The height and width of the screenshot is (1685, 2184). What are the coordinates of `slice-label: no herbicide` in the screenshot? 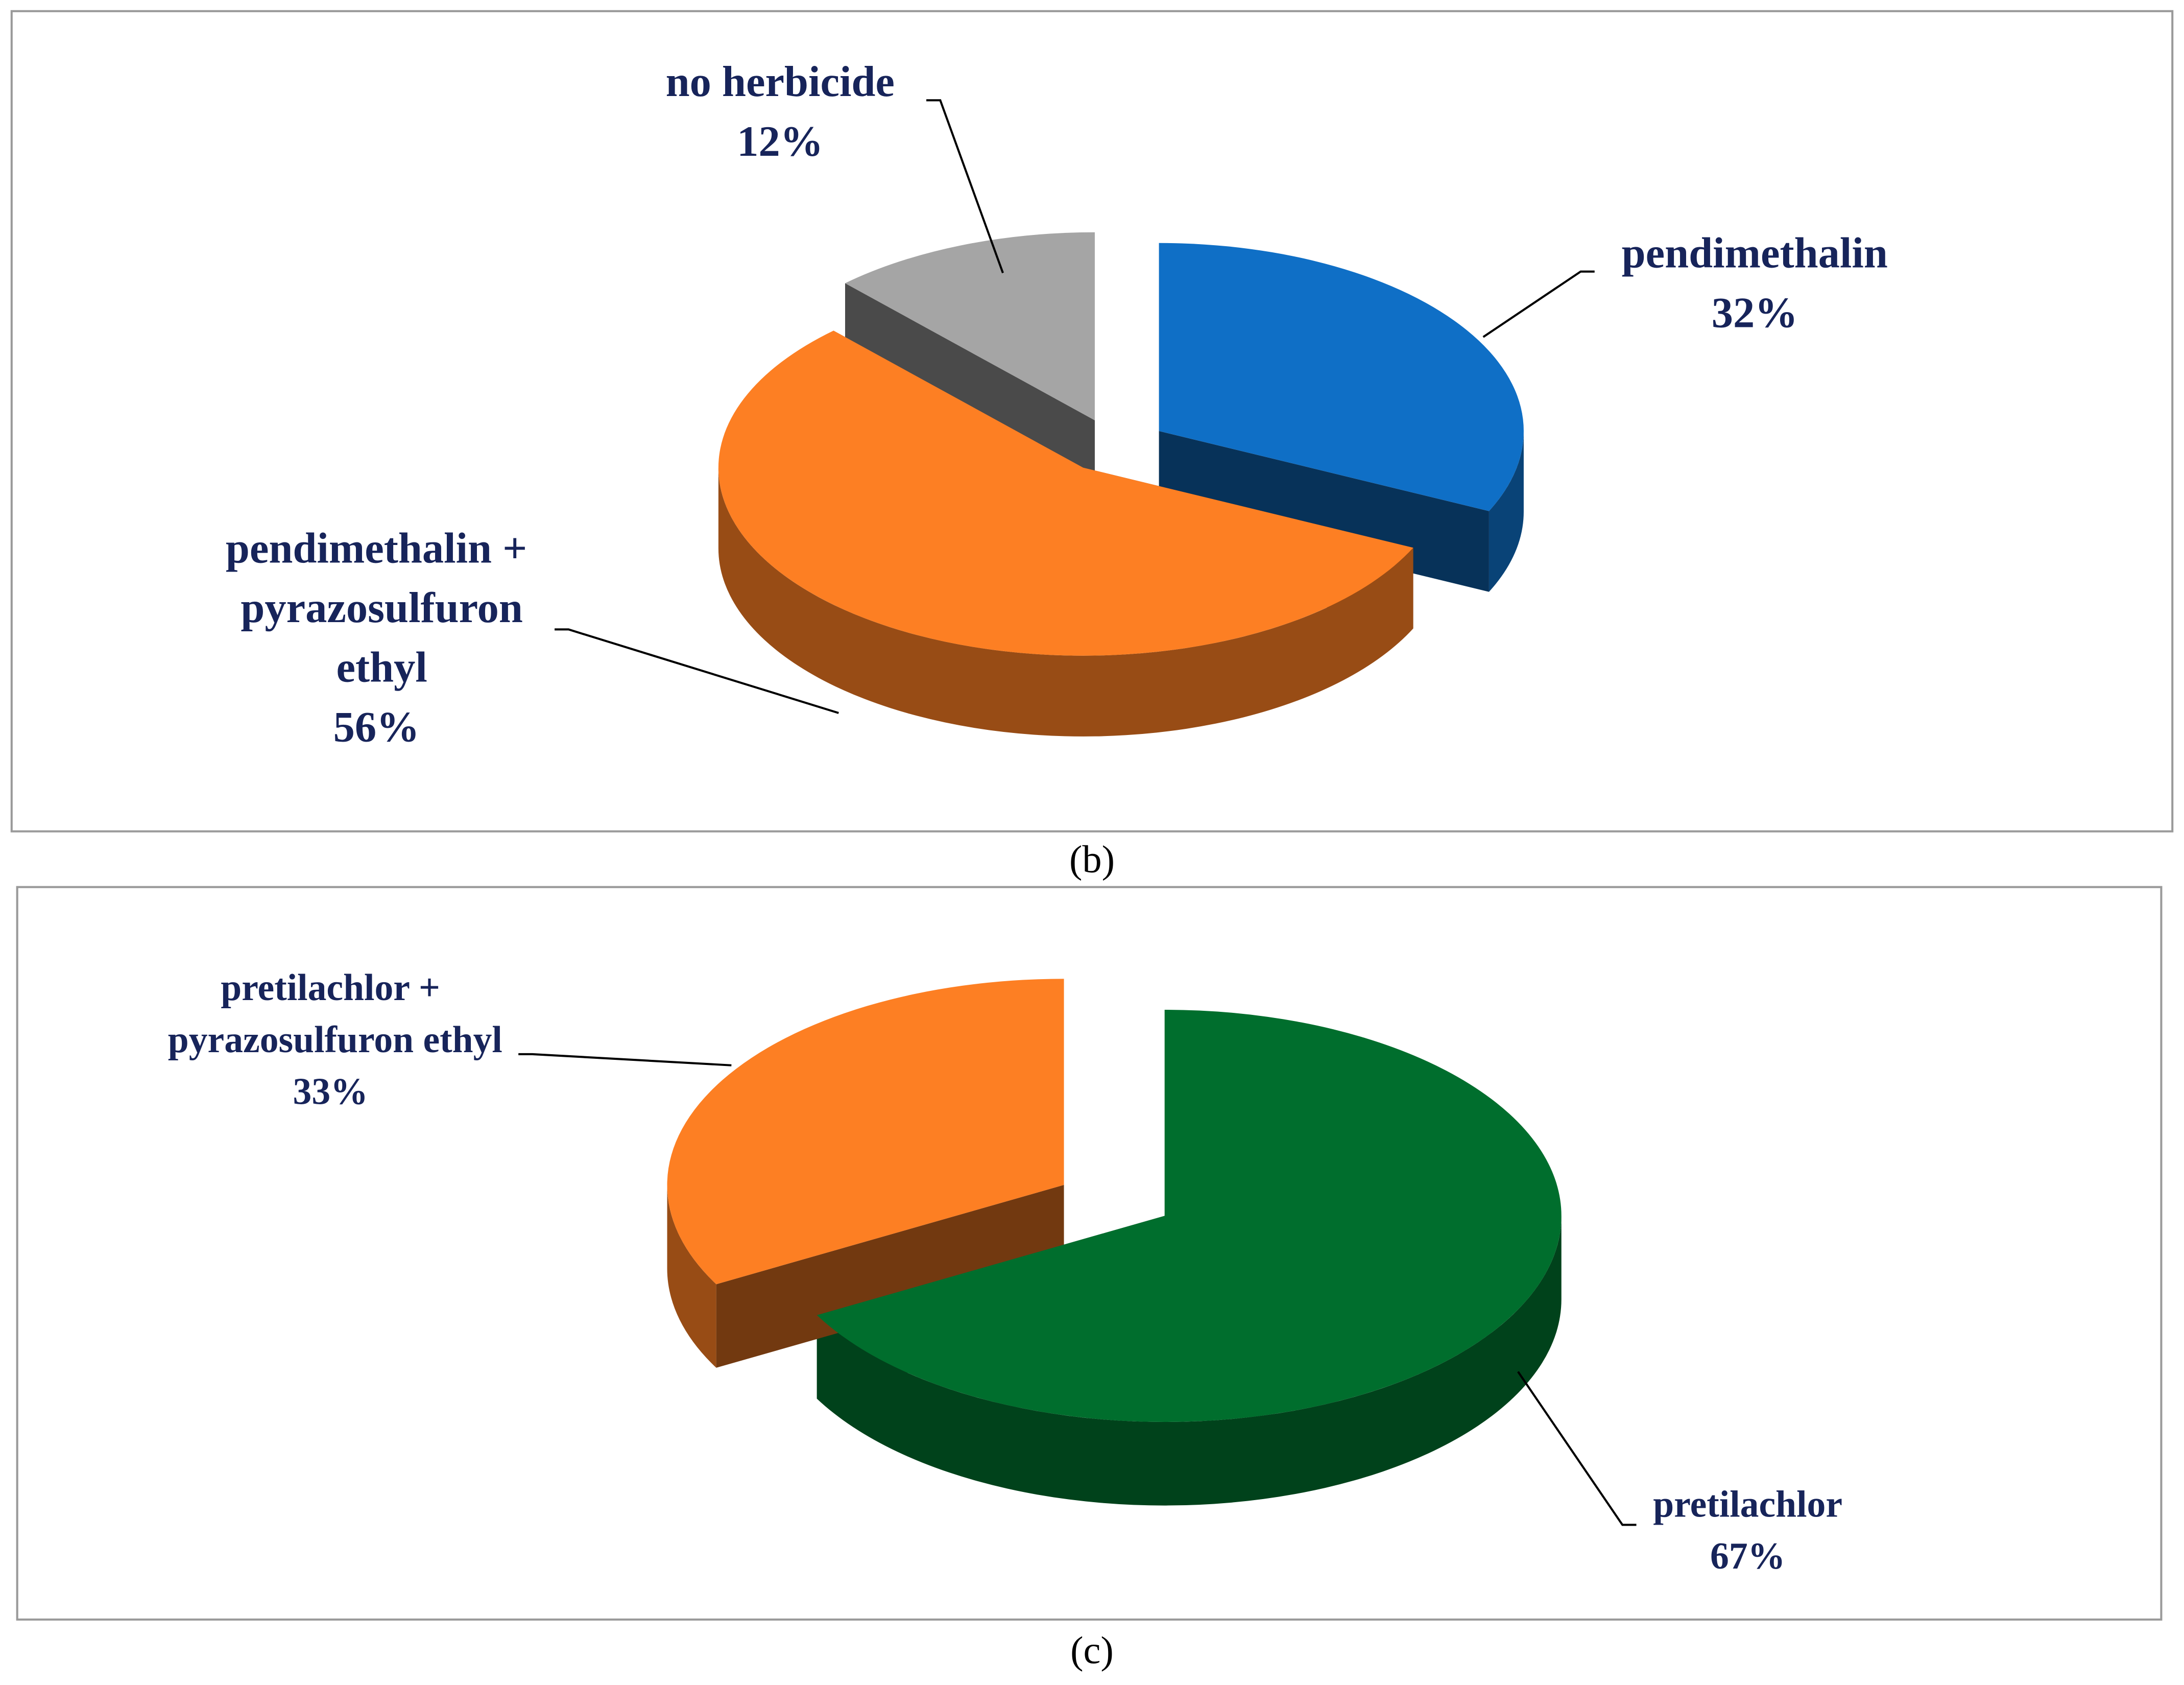 It's located at (780, 82).